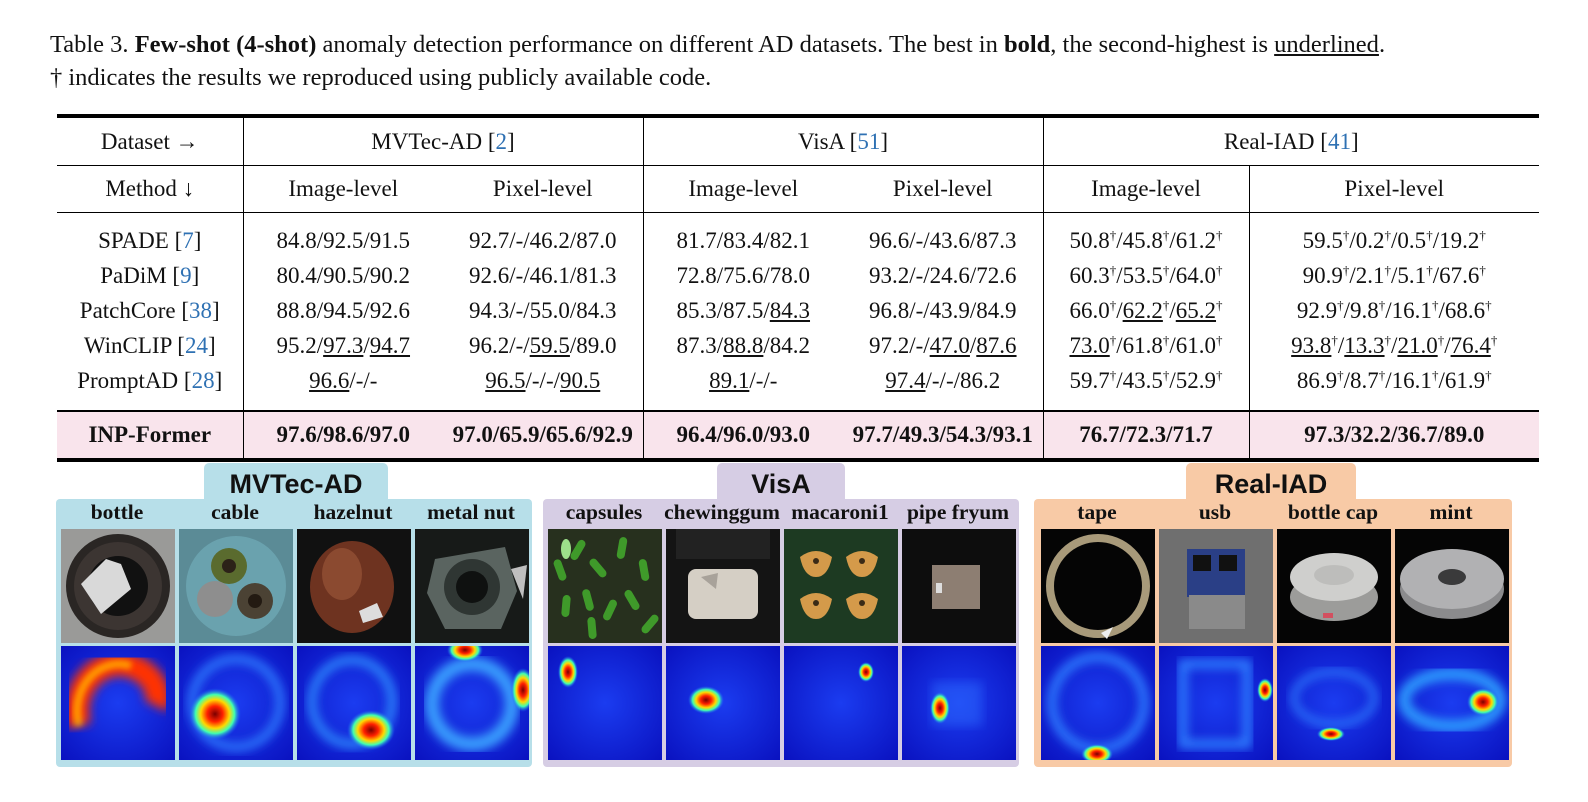 The height and width of the screenshot is (802, 1588). I want to click on category-label: capsules, so click(604, 512).